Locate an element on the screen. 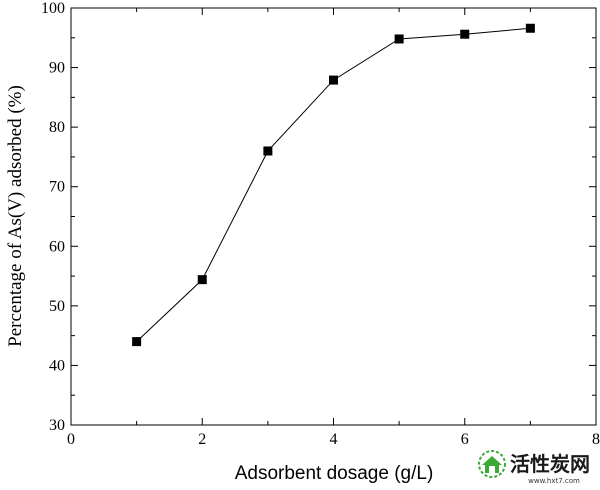 Image resolution: width=600 pixels, height=490 pixels. y-tick-label: 70 is located at coordinates (57, 187).